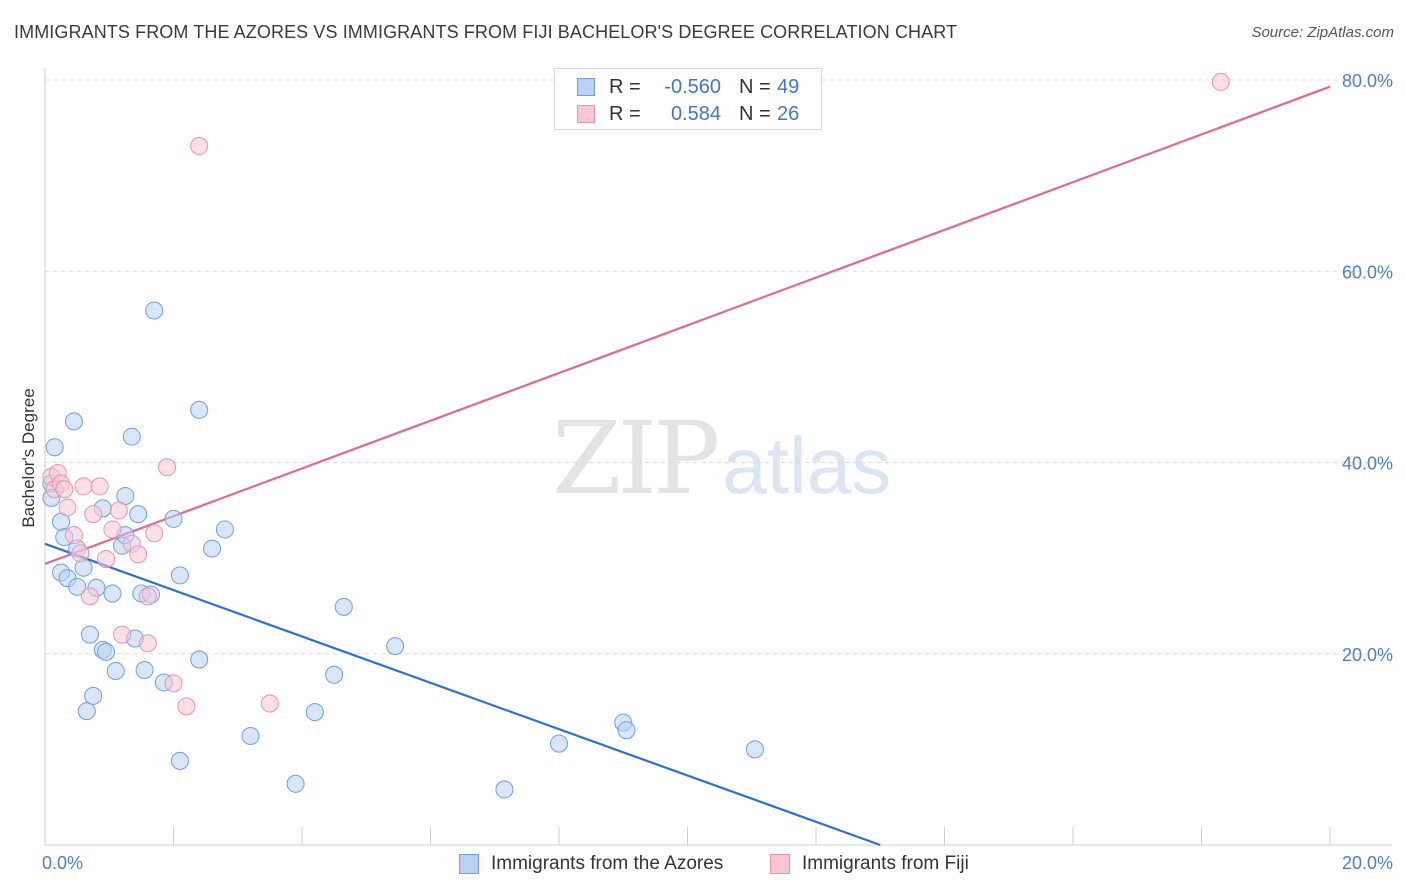 The height and width of the screenshot is (892, 1406). Describe the element at coordinates (1367, 863) in the screenshot. I see `x-tick-label: 20.0%` at that location.